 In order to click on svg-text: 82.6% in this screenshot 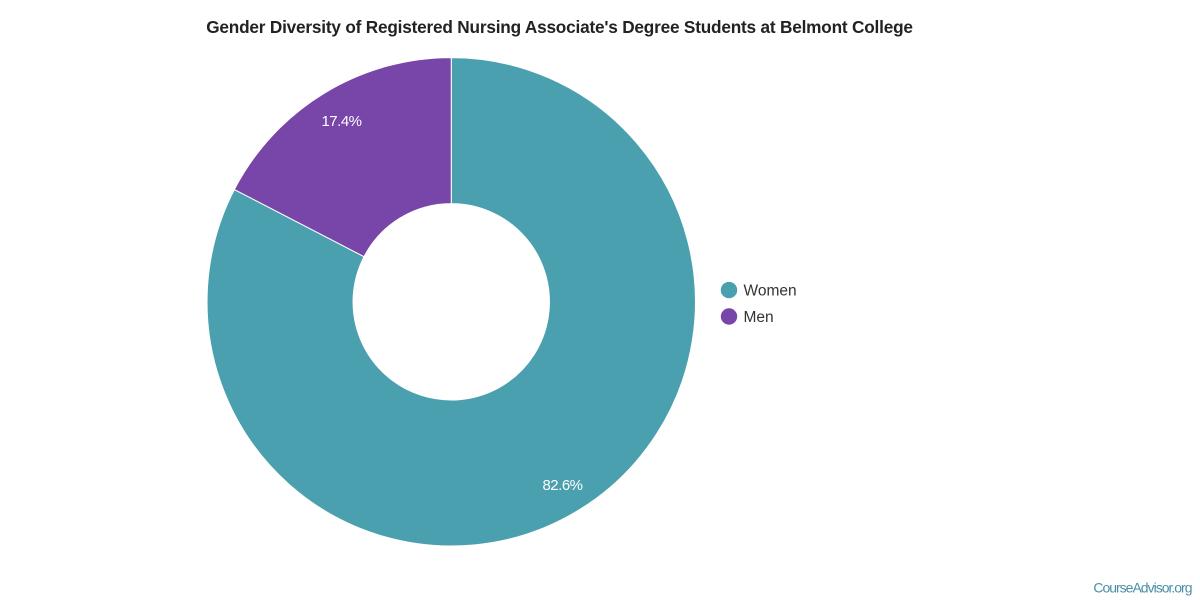, I will do `click(562, 485)`.